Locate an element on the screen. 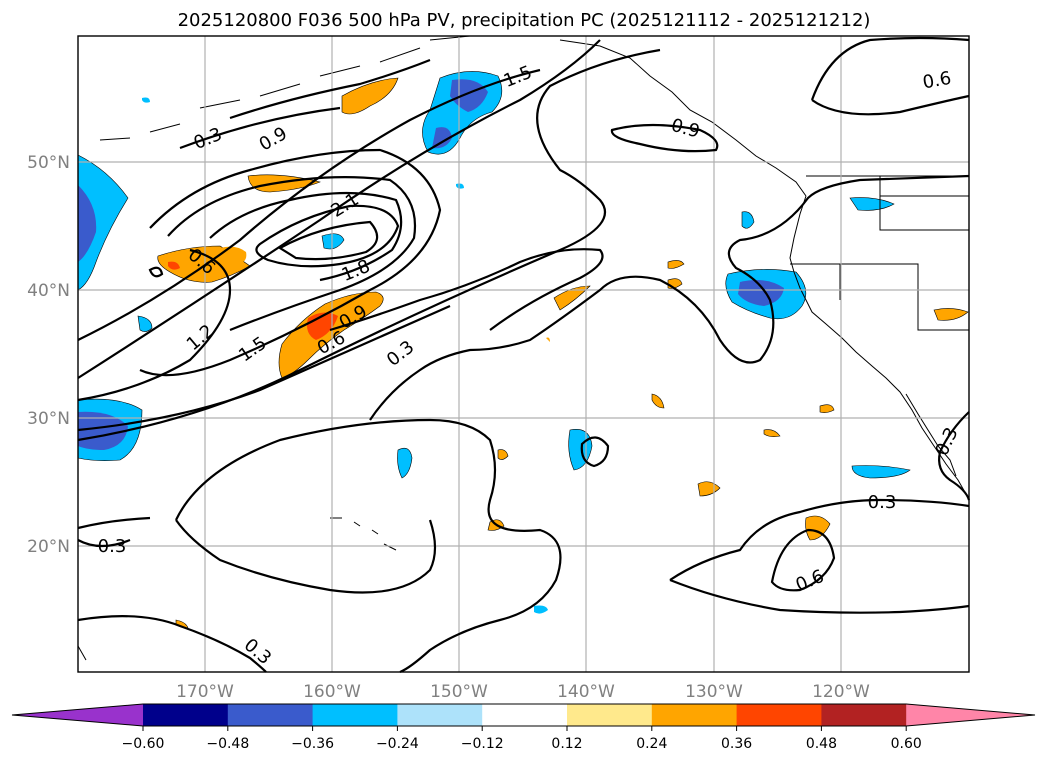 The width and height of the screenshot is (1047, 765). colorbar-tick-label: −0.24 is located at coordinates (397, 744).